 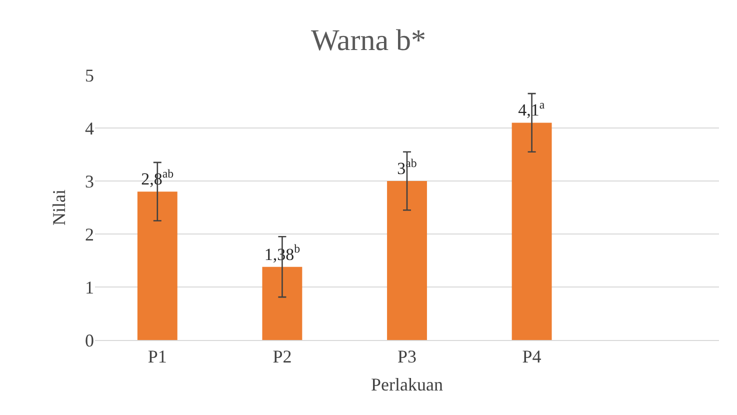 What do you see at coordinates (407, 356) in the screenshot?
I see `x-tick-label: P3` at bounding box center [407, 356].